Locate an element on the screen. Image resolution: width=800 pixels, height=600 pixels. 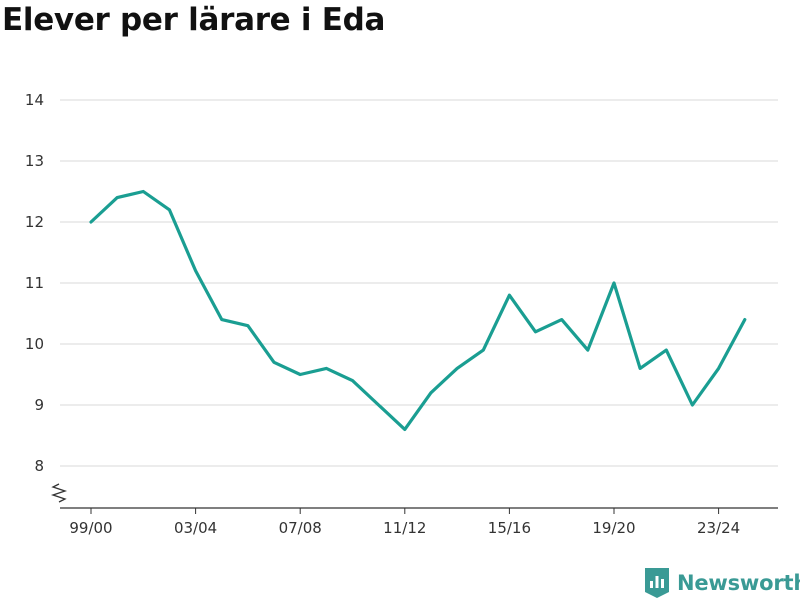
x-axis is located at coordinates (419, 510).